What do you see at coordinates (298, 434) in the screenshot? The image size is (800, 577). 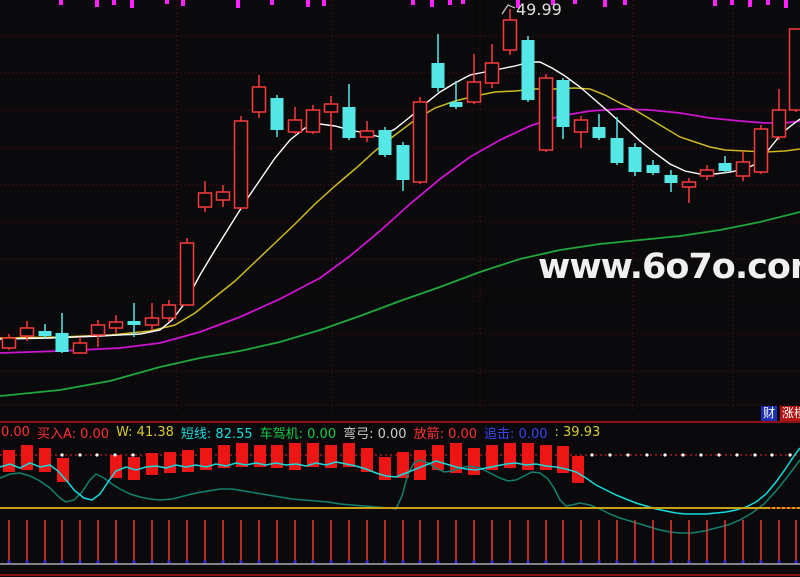 I see `indicator-token: 车驾机: 0.00` at bounding box center [298, 434].